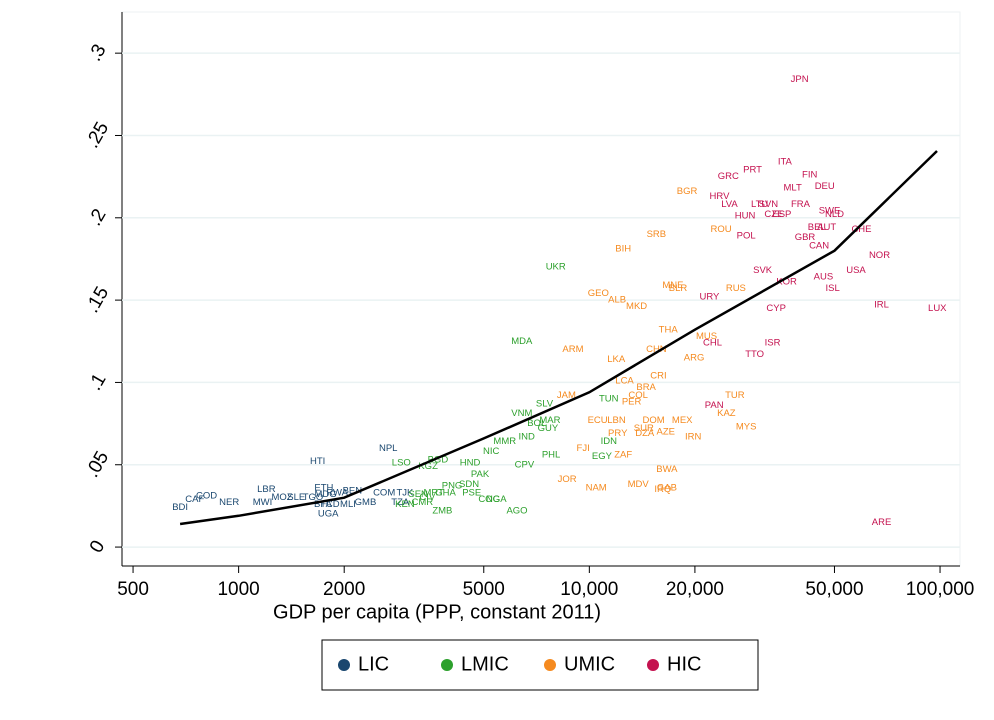 Image resolution: width=994 pixels, height=720 pixels. What do you see at coordinates (384, 492) in the screenshot?
I see `point-label: COM` at bounding box center [384, 492].